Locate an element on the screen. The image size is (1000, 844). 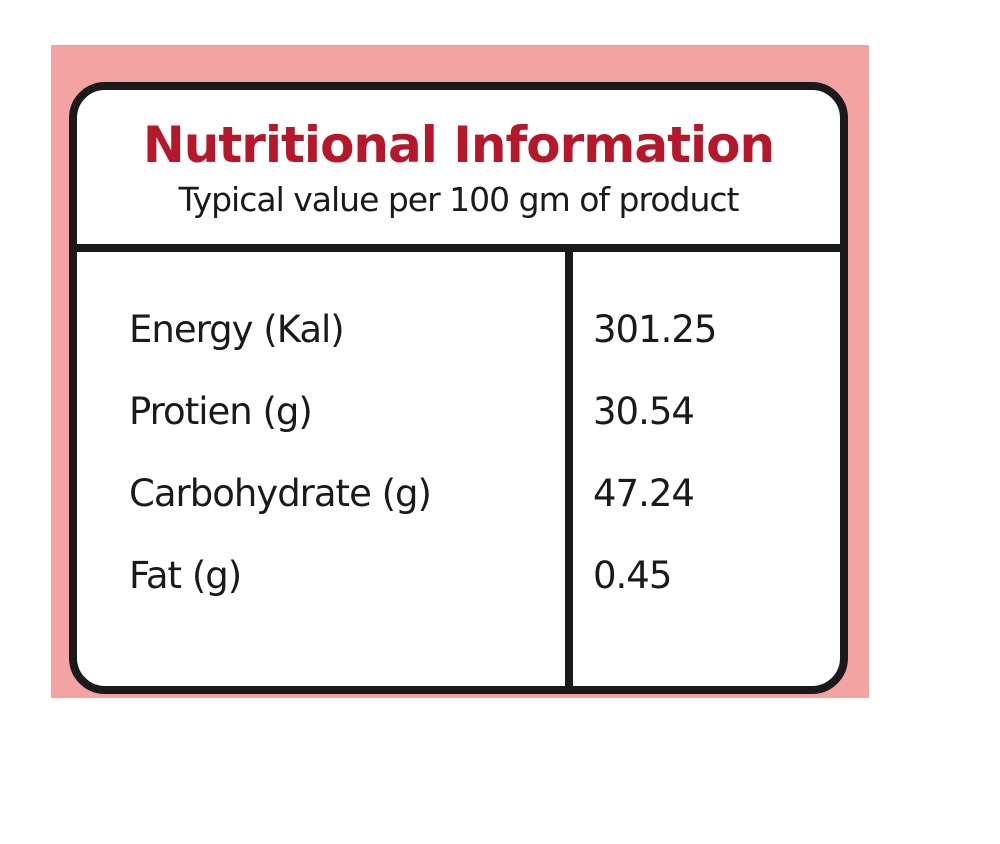
nutrient-name: Carbohydrate (g) is located at coordinates (280, 493).